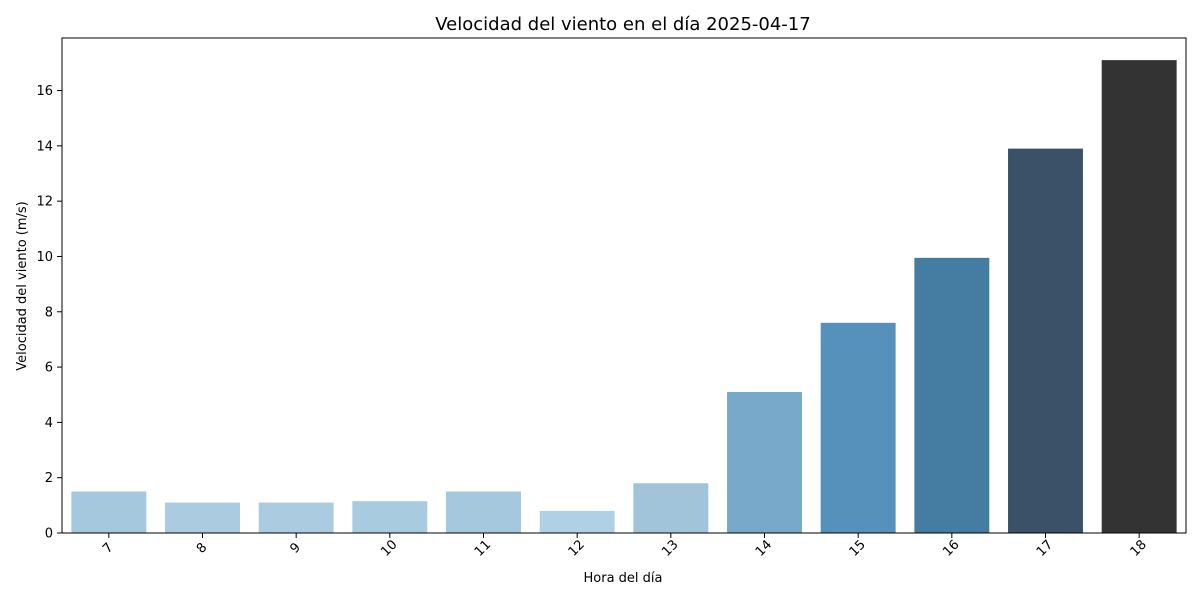 The image size is (1200, 600). I want to click on x-tick-label: 14, so click(764, 548).